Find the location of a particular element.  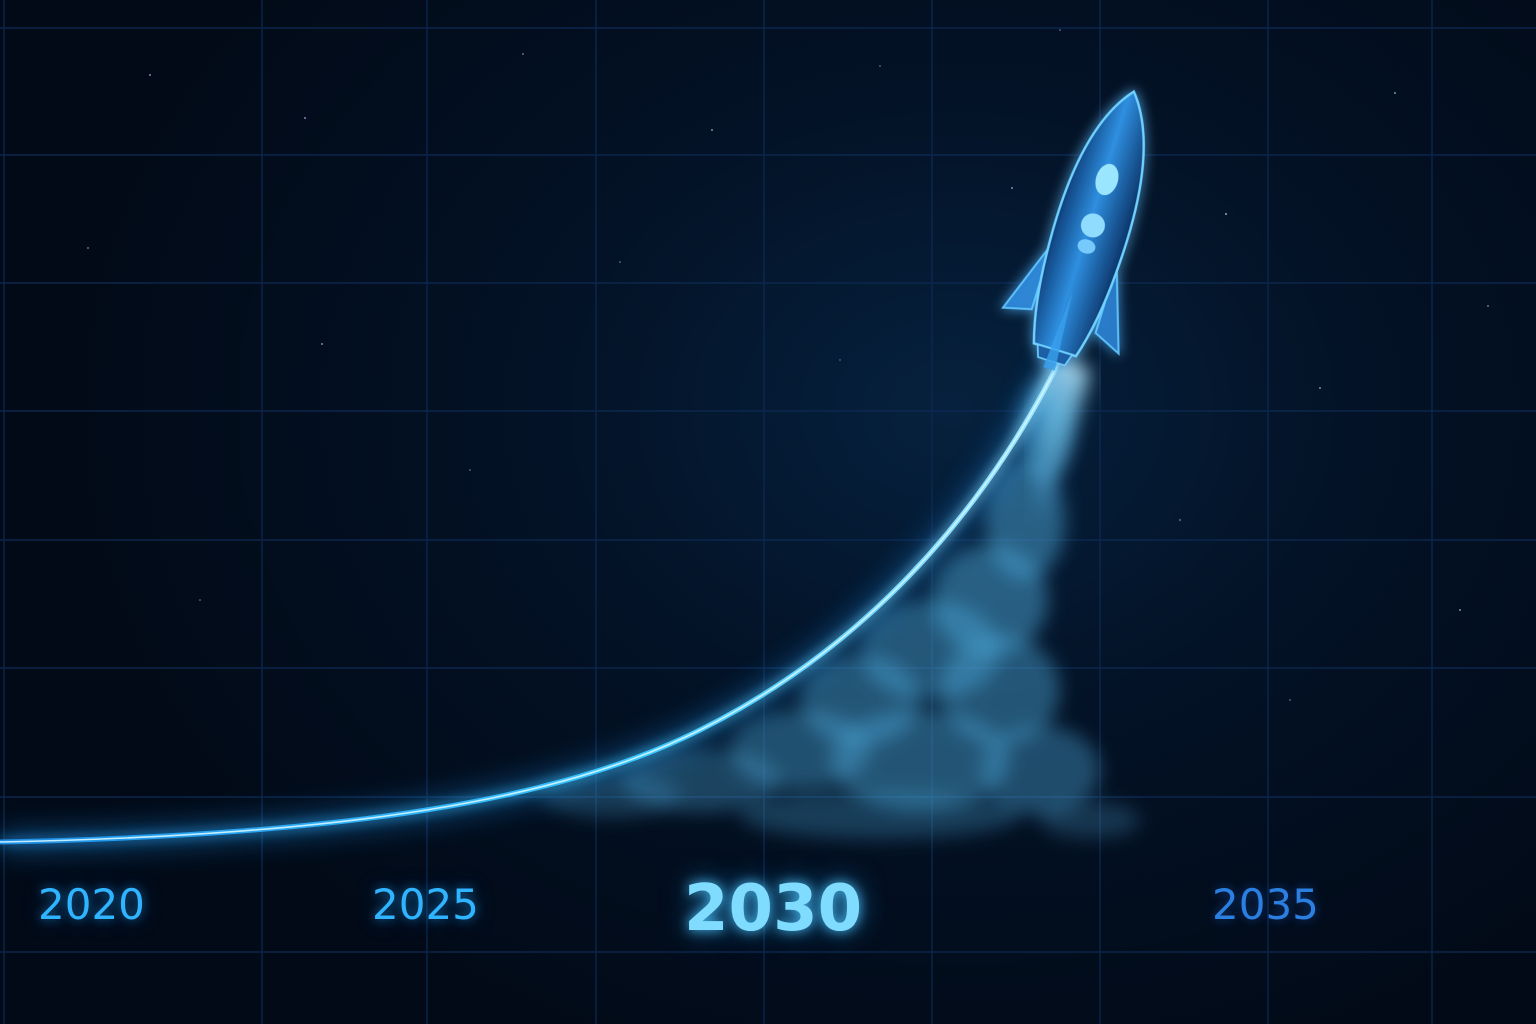

year-label-2025: 2025 is located at coordinates (425, 904).